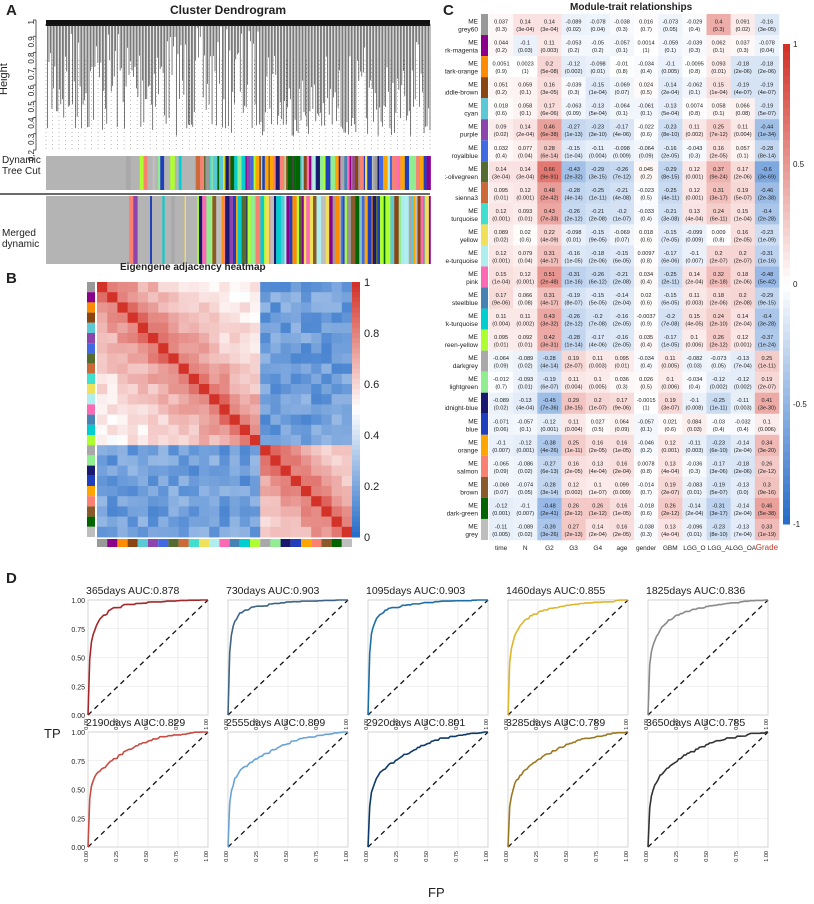  Describe the element at coordinates (573, 296) in the screenshot. I see `module-trait-corr: -0.19` at that location.